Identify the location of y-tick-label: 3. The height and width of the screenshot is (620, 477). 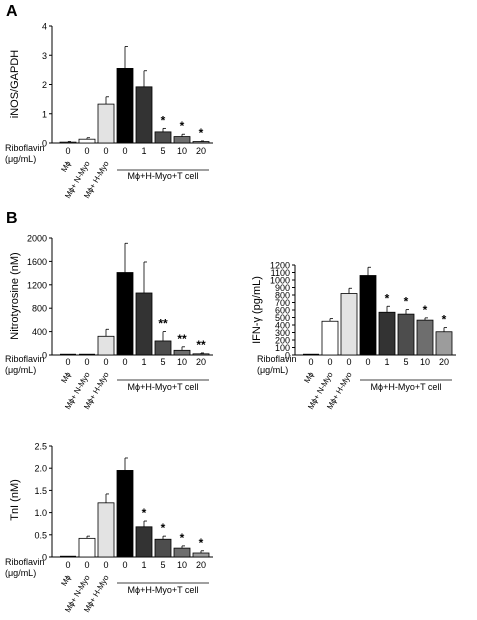
(44, 56).